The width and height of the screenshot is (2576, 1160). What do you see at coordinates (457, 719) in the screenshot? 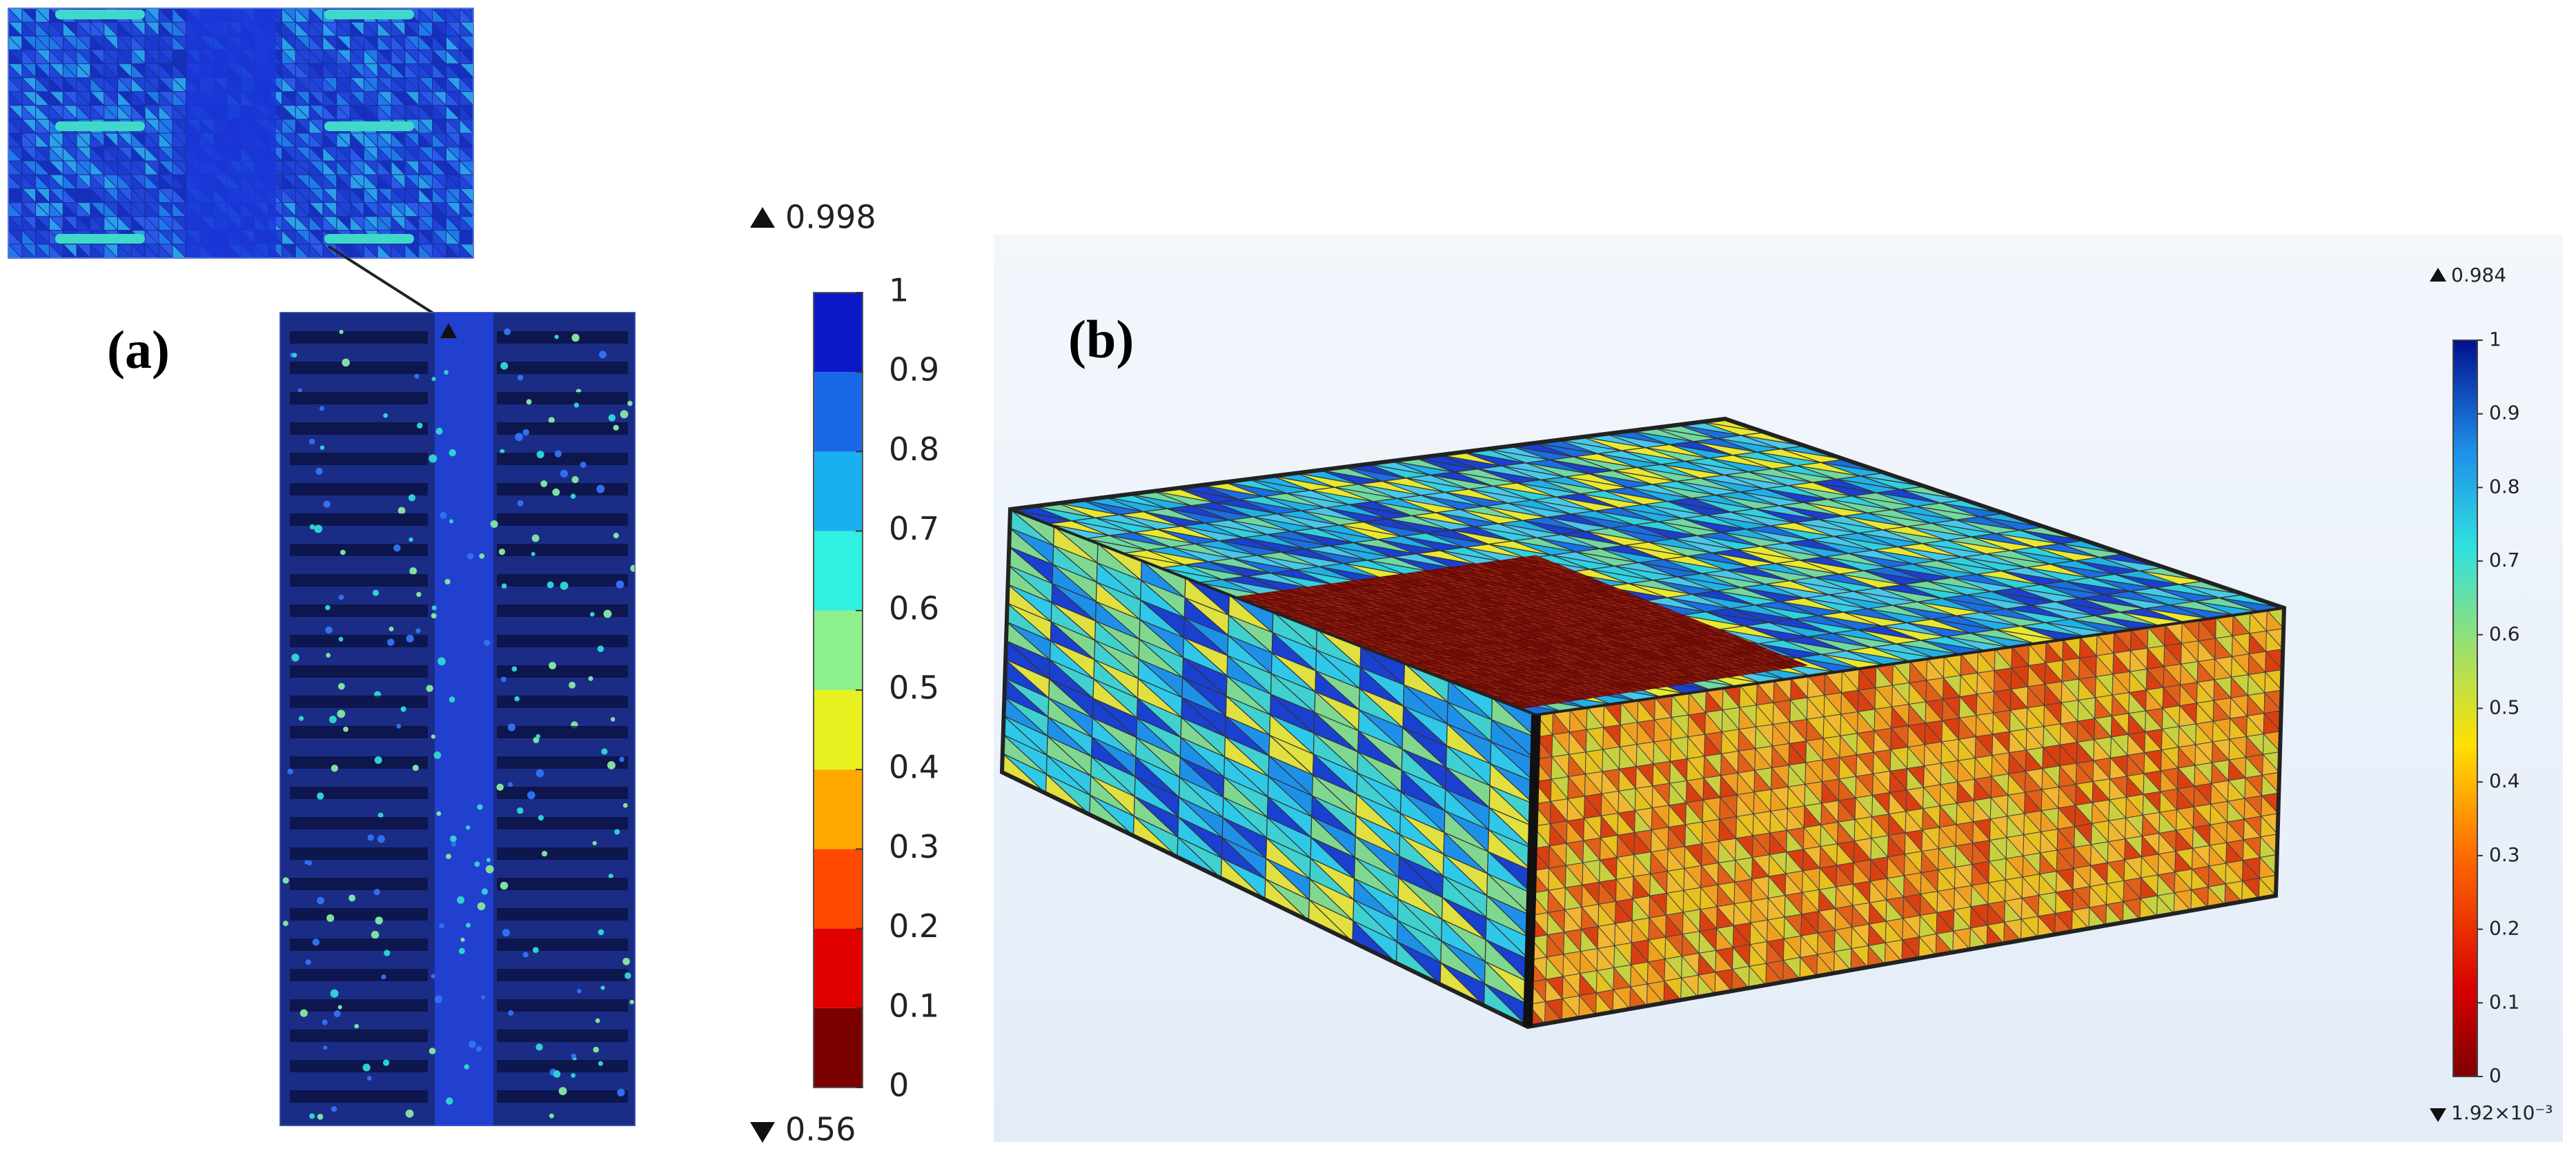
I see `mesh-panel-a` at bounding box center [457, 719].